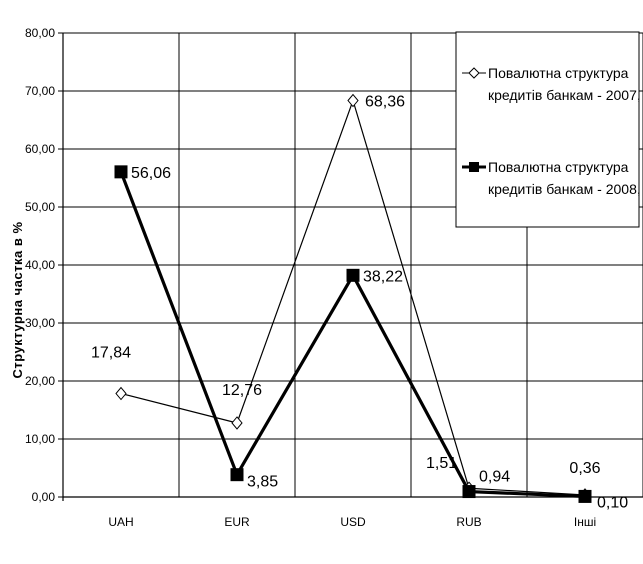 This screenshot has width=643, height=564. I want to click on y-tick-label: 10,00, so click(40, 439).